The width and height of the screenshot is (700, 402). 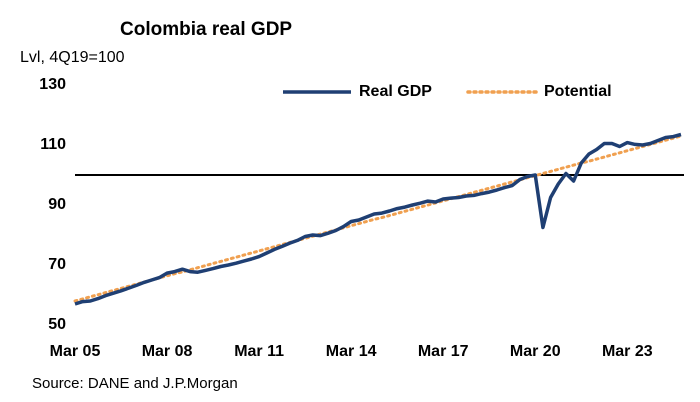 What do you see at coordinates (535, 351) in the screenshot?
I see `x-tick-label: Mar 20` at bounding box center [535, 351].